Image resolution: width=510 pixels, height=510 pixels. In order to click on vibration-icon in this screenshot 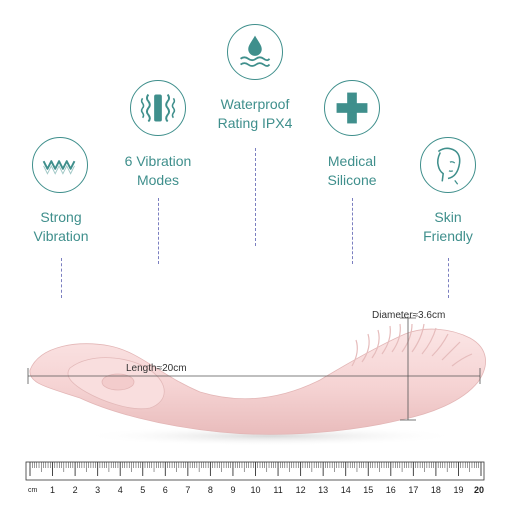, I will do `click(158, 108)`.